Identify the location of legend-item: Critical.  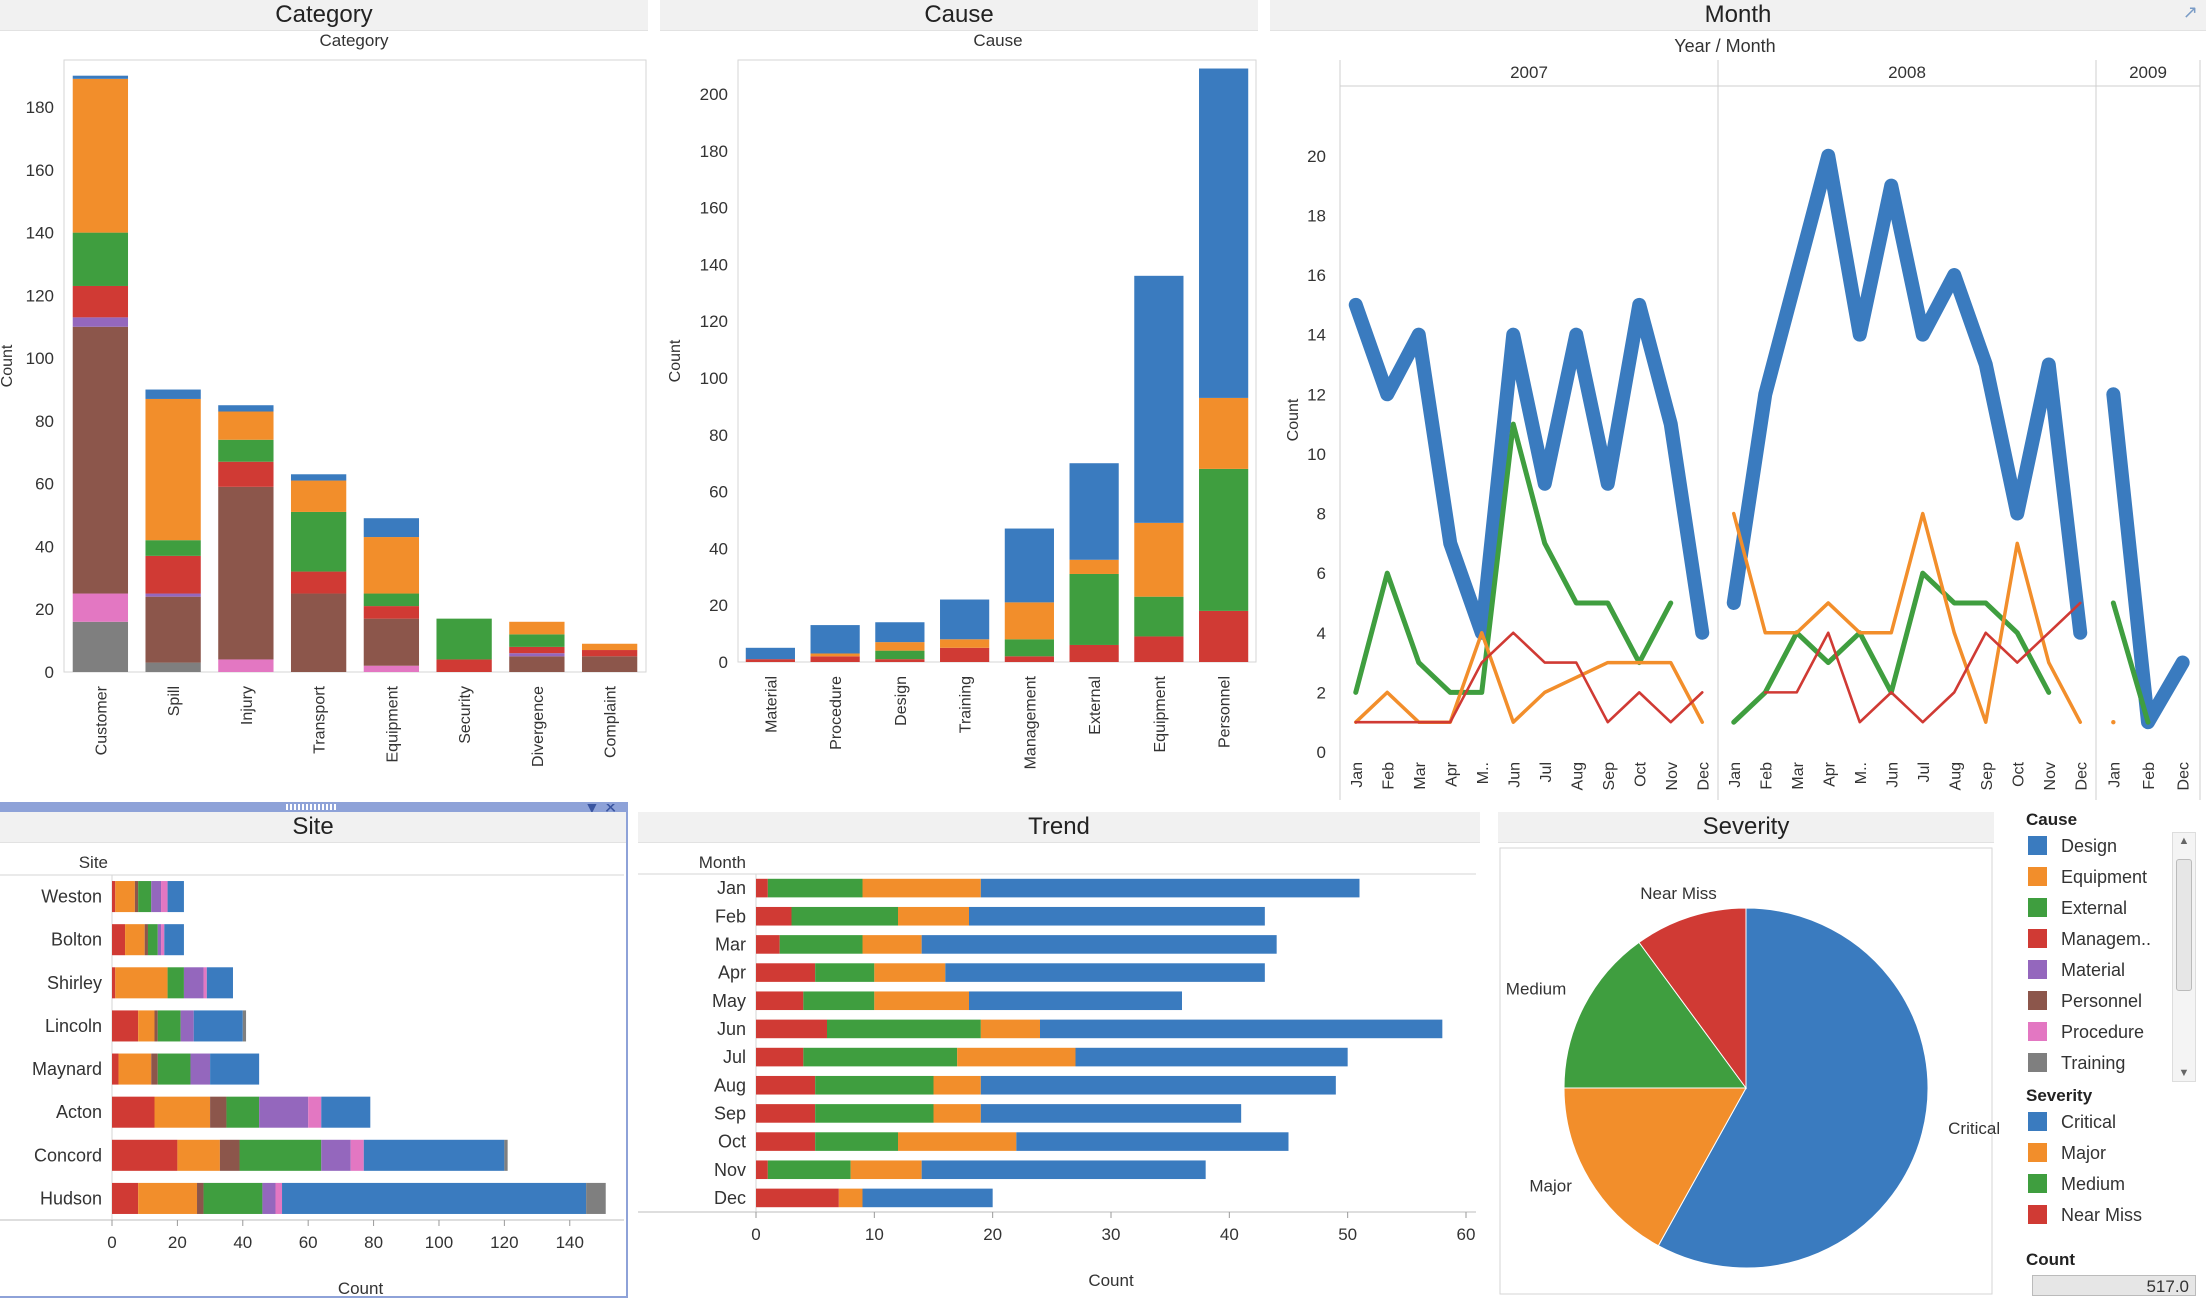
(2072, 1122).